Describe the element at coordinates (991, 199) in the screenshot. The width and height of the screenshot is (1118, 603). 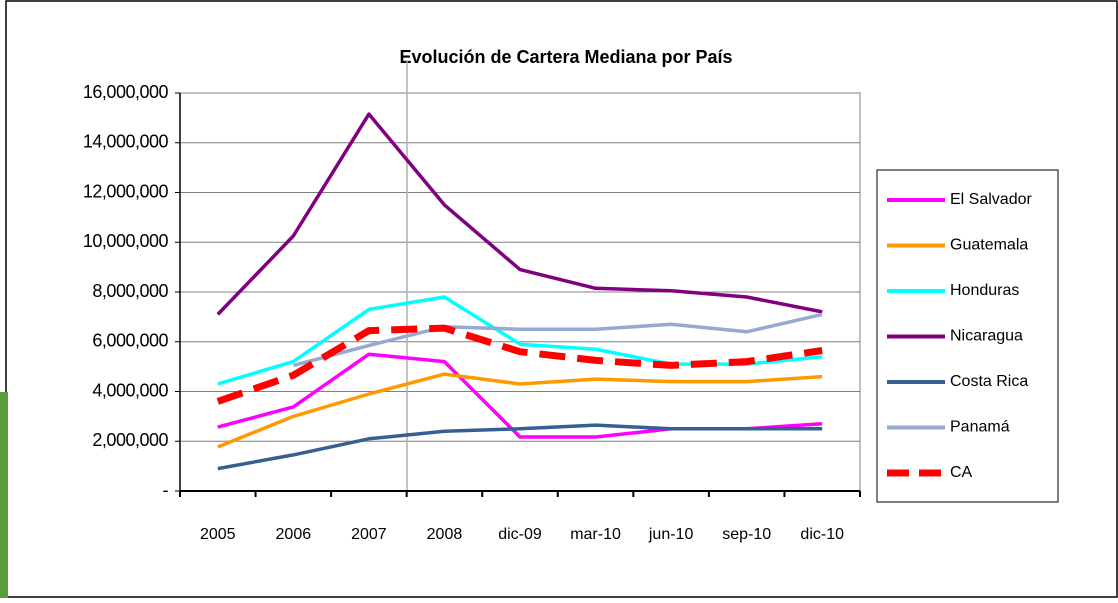
I see `legend-label: El Salvador` at that location.